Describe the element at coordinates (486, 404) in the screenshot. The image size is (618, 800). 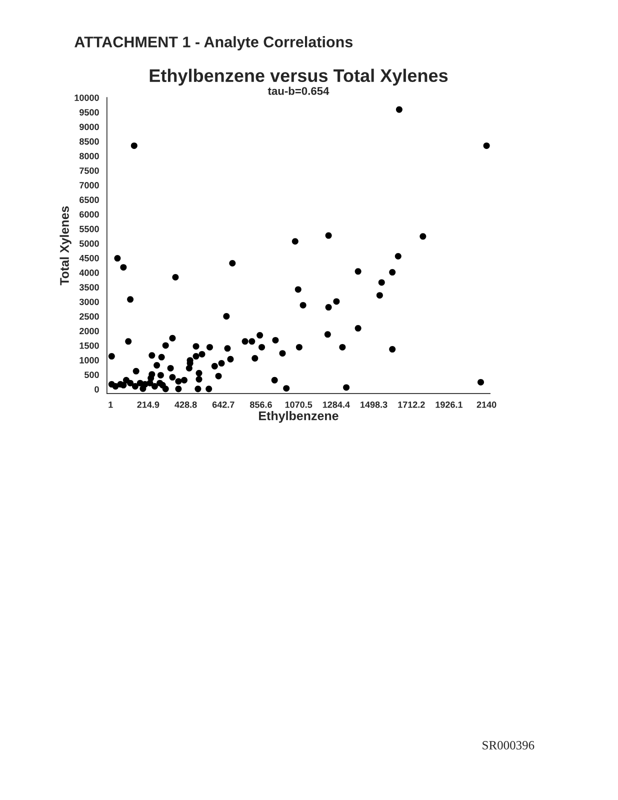
I see `x-tick-label: 2140` at that location.